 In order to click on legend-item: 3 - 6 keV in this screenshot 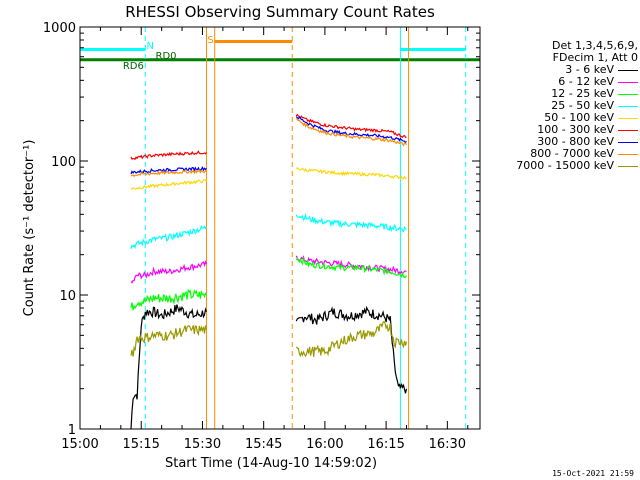, I will do `click(554, 70)`.